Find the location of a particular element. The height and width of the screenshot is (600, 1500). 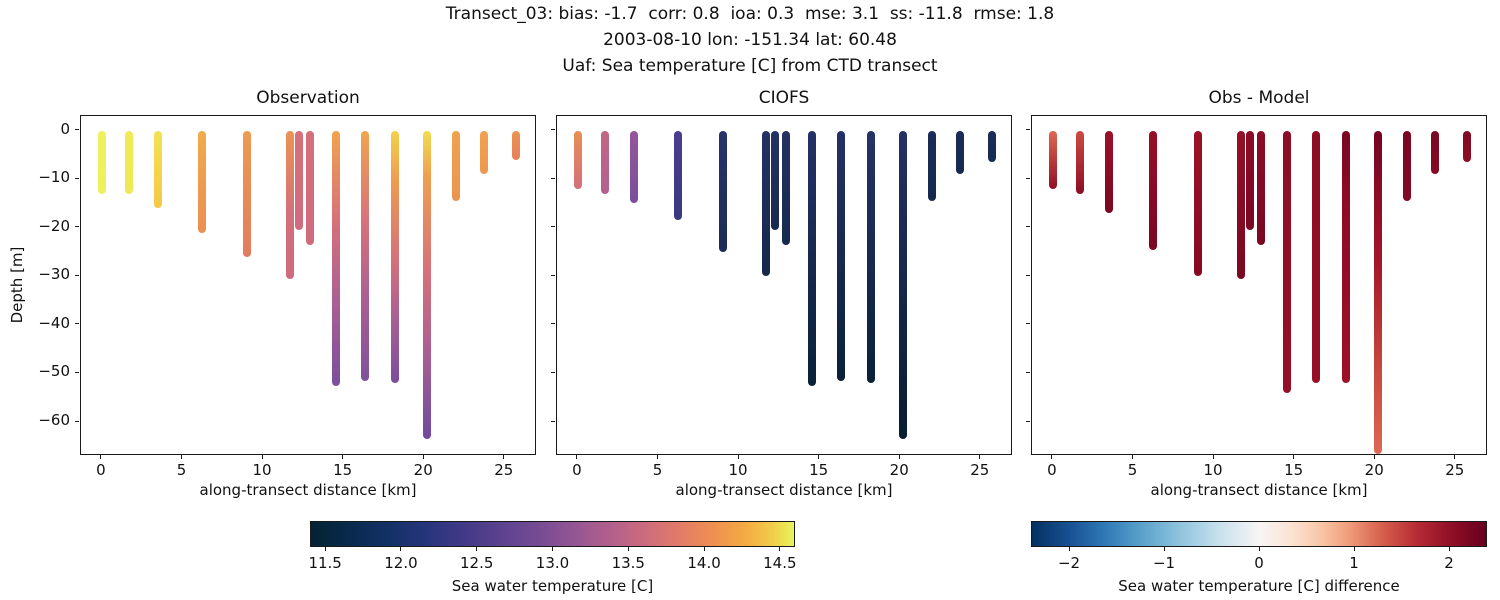

x-axis-label-obs-minus-model: along-transect distance [km] is located at coordinates (1259, 490).